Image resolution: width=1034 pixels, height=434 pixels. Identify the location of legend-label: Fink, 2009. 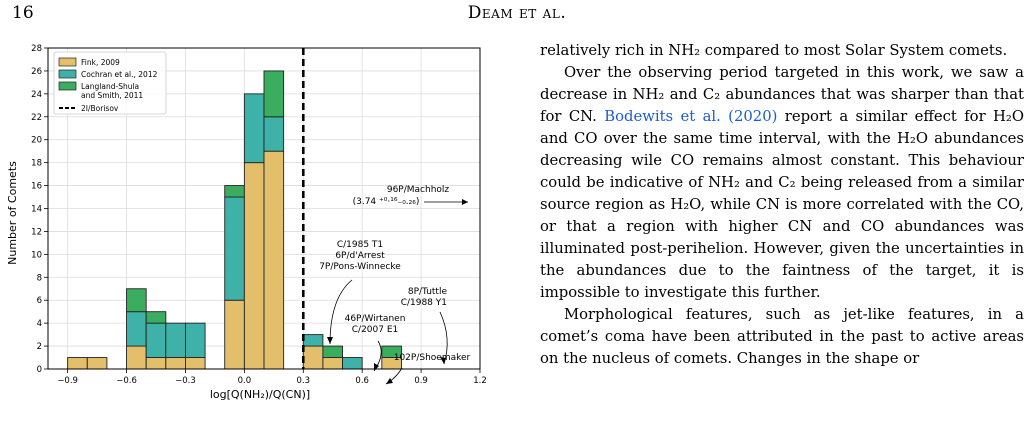
(100, 62).